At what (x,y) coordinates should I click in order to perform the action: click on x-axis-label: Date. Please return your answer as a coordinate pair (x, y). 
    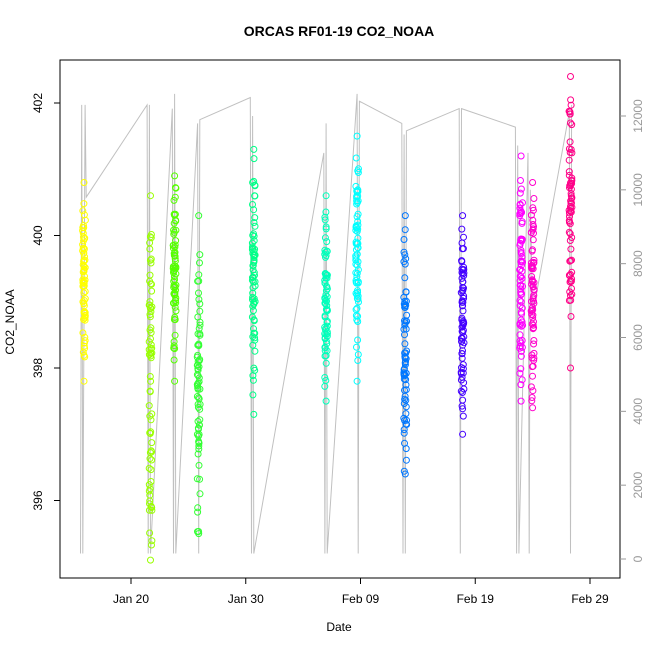
    Looking at the image, I should click on (339, 627).